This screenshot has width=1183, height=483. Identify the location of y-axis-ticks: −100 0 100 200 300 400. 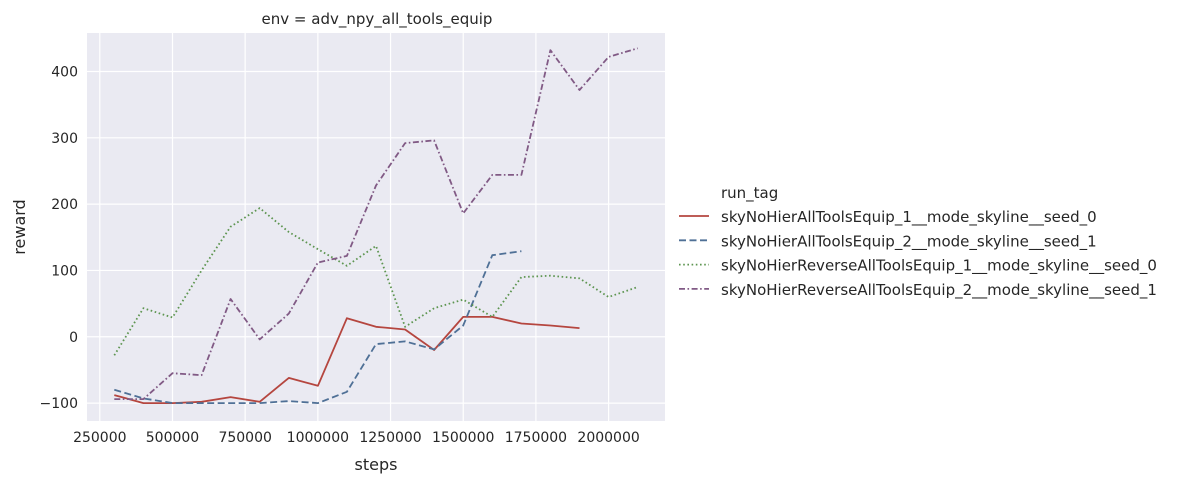
(59, 238).